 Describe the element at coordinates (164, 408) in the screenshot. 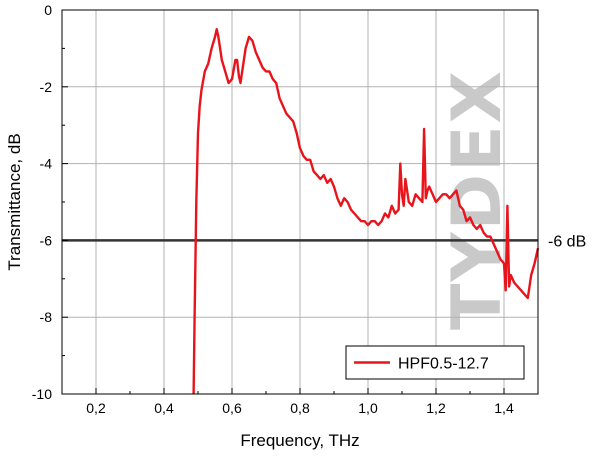

I see `x-tick-label: 0,4` at that location.